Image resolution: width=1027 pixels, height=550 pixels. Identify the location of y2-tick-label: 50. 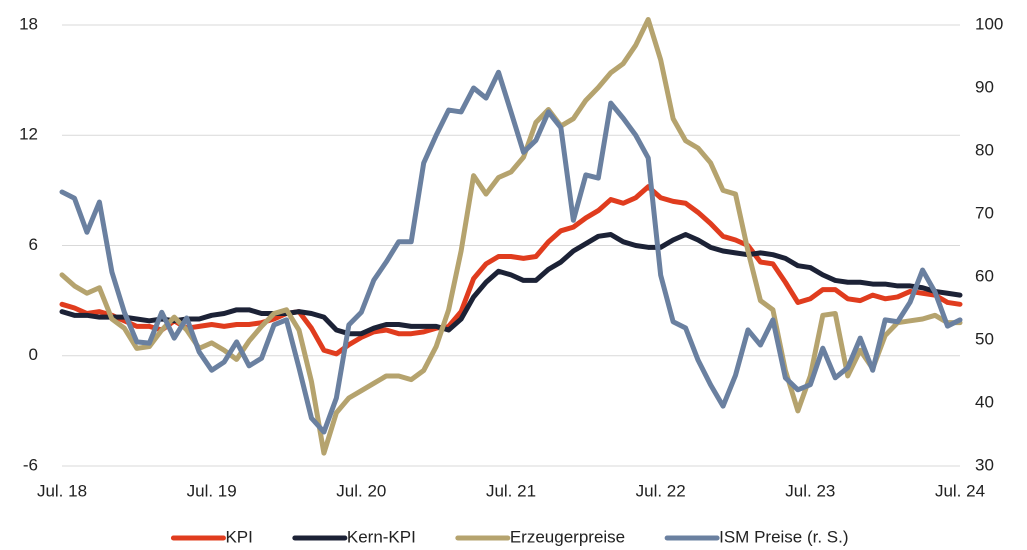
(984, 338).